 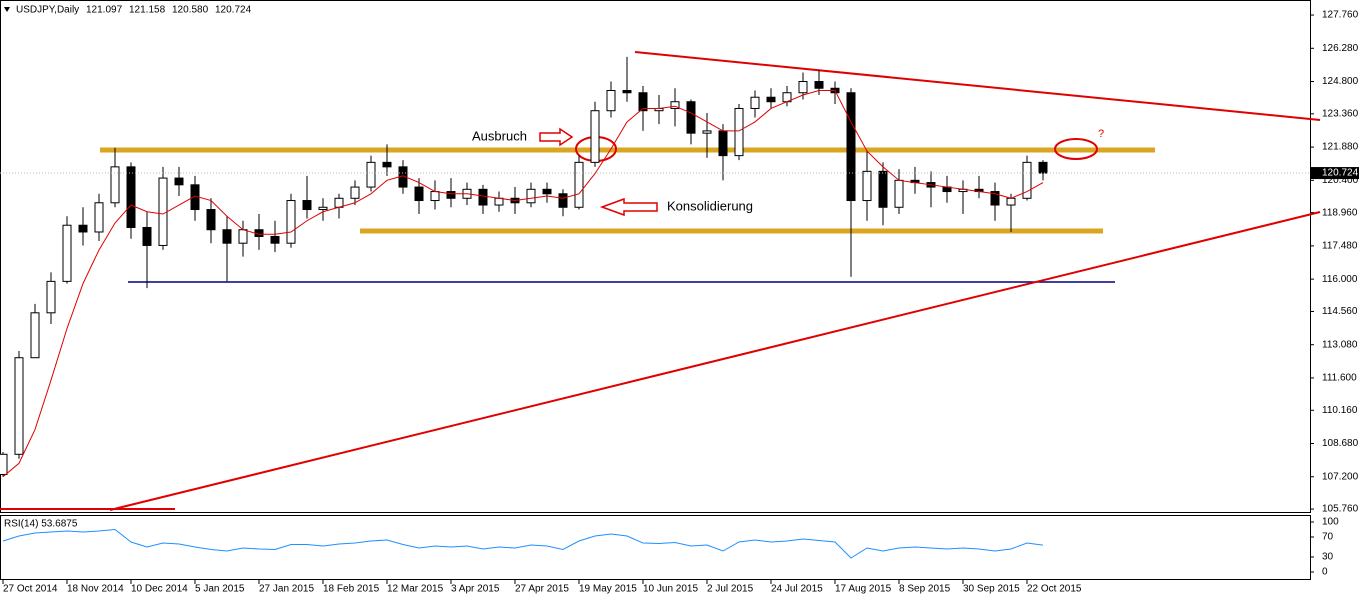 What do you see at coordinates (286, 589) in the screenshot?
I see `x-tick-label: 27 Jan 2015` at bounding box center [286, 589].